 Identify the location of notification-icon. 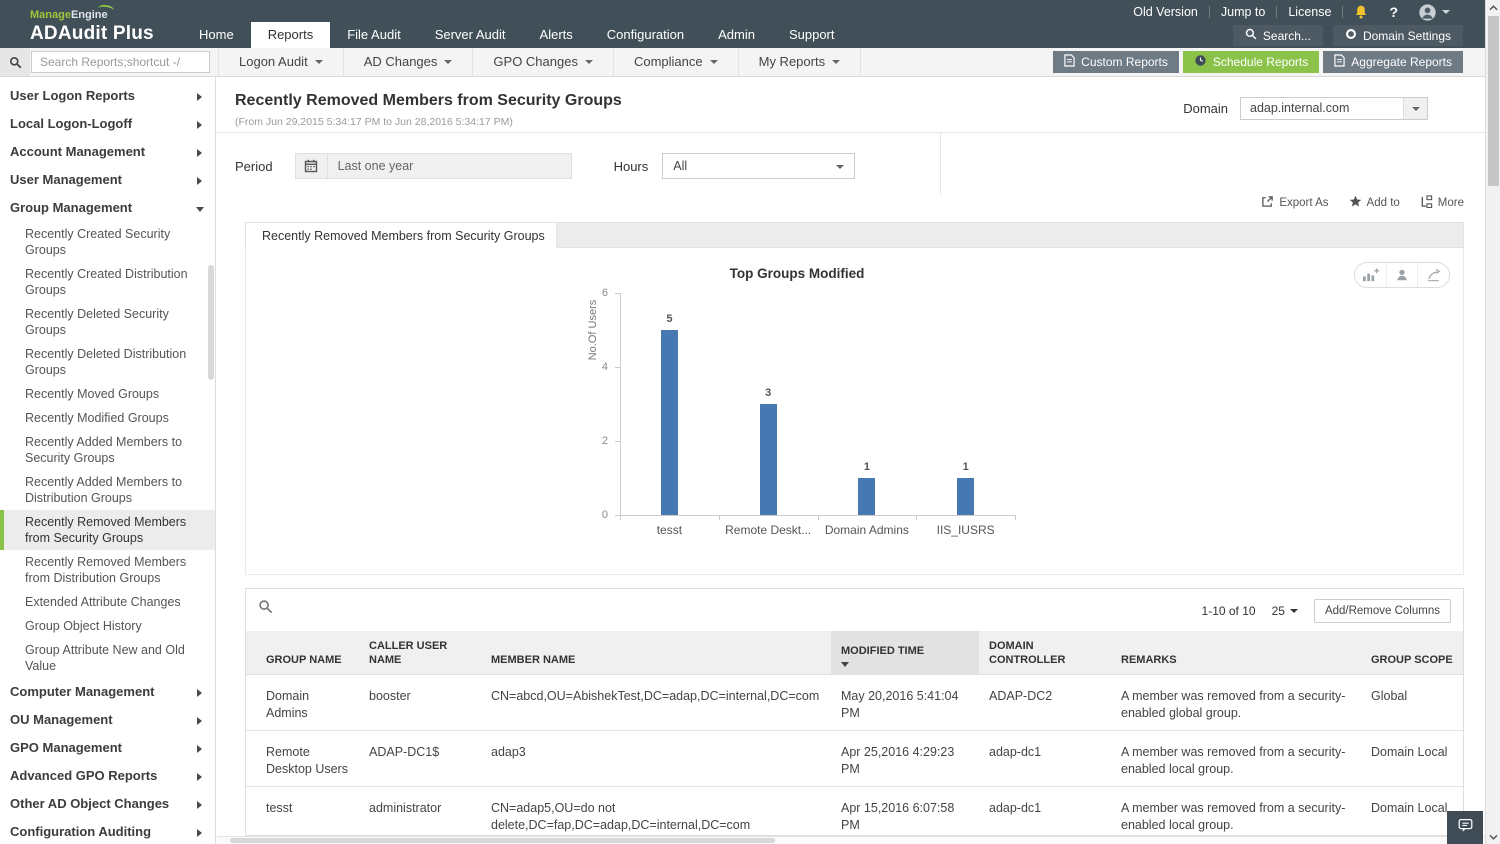
(1361, 12).